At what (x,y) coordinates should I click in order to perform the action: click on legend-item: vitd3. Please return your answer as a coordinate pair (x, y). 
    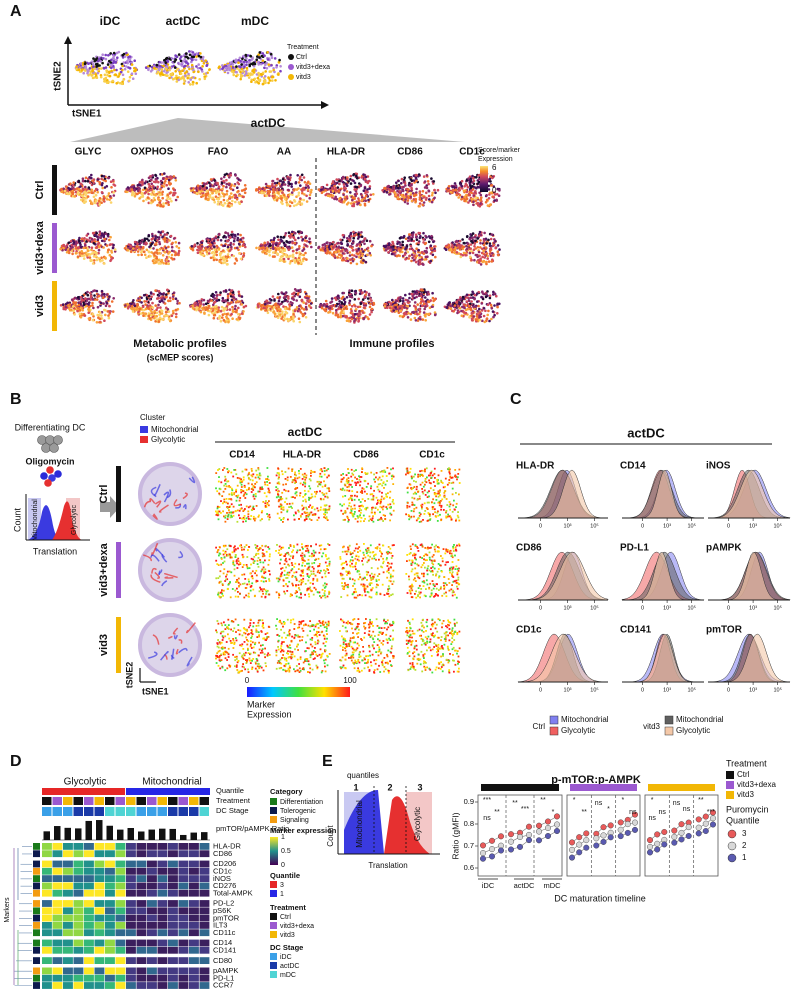
    Looking at the image, I should click on (303, 77).